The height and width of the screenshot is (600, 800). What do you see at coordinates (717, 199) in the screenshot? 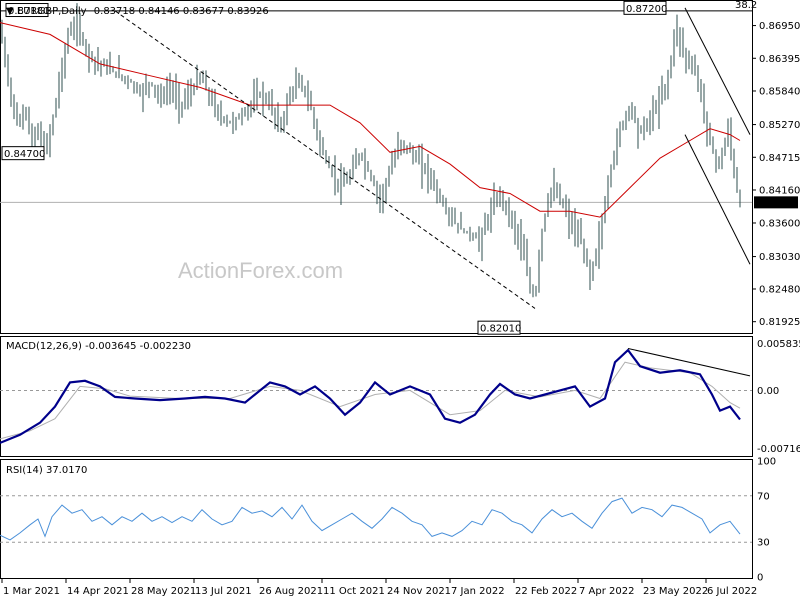
I see `channel-lower-line` at bounding box center [717, 199].